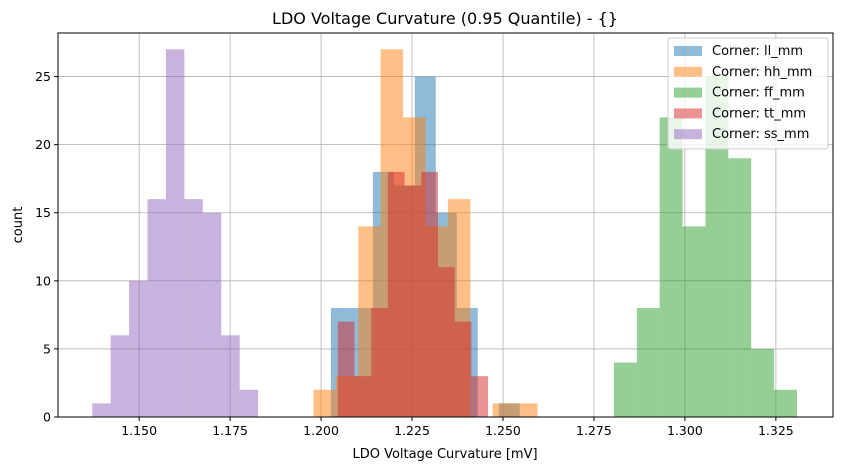 This screenshot has width=841, height=470. What do you see at coordinates (139, 430) in the screenshot?
I see `x-tick-label: 1.150` at bounding box center [139, 430].